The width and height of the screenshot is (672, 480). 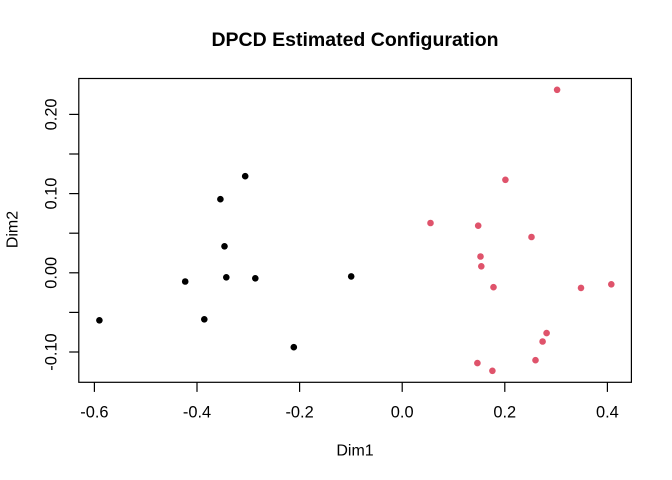 I want to click on svg-text: Dim1, so click(x=354, y=451).